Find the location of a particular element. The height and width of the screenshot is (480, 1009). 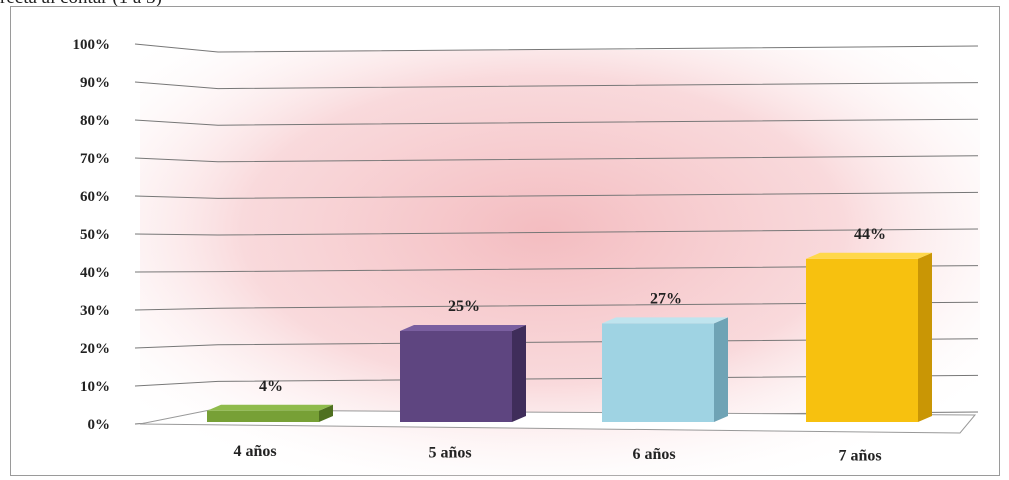

x-tick-label: 7 años is located at coordinates (859, 456).